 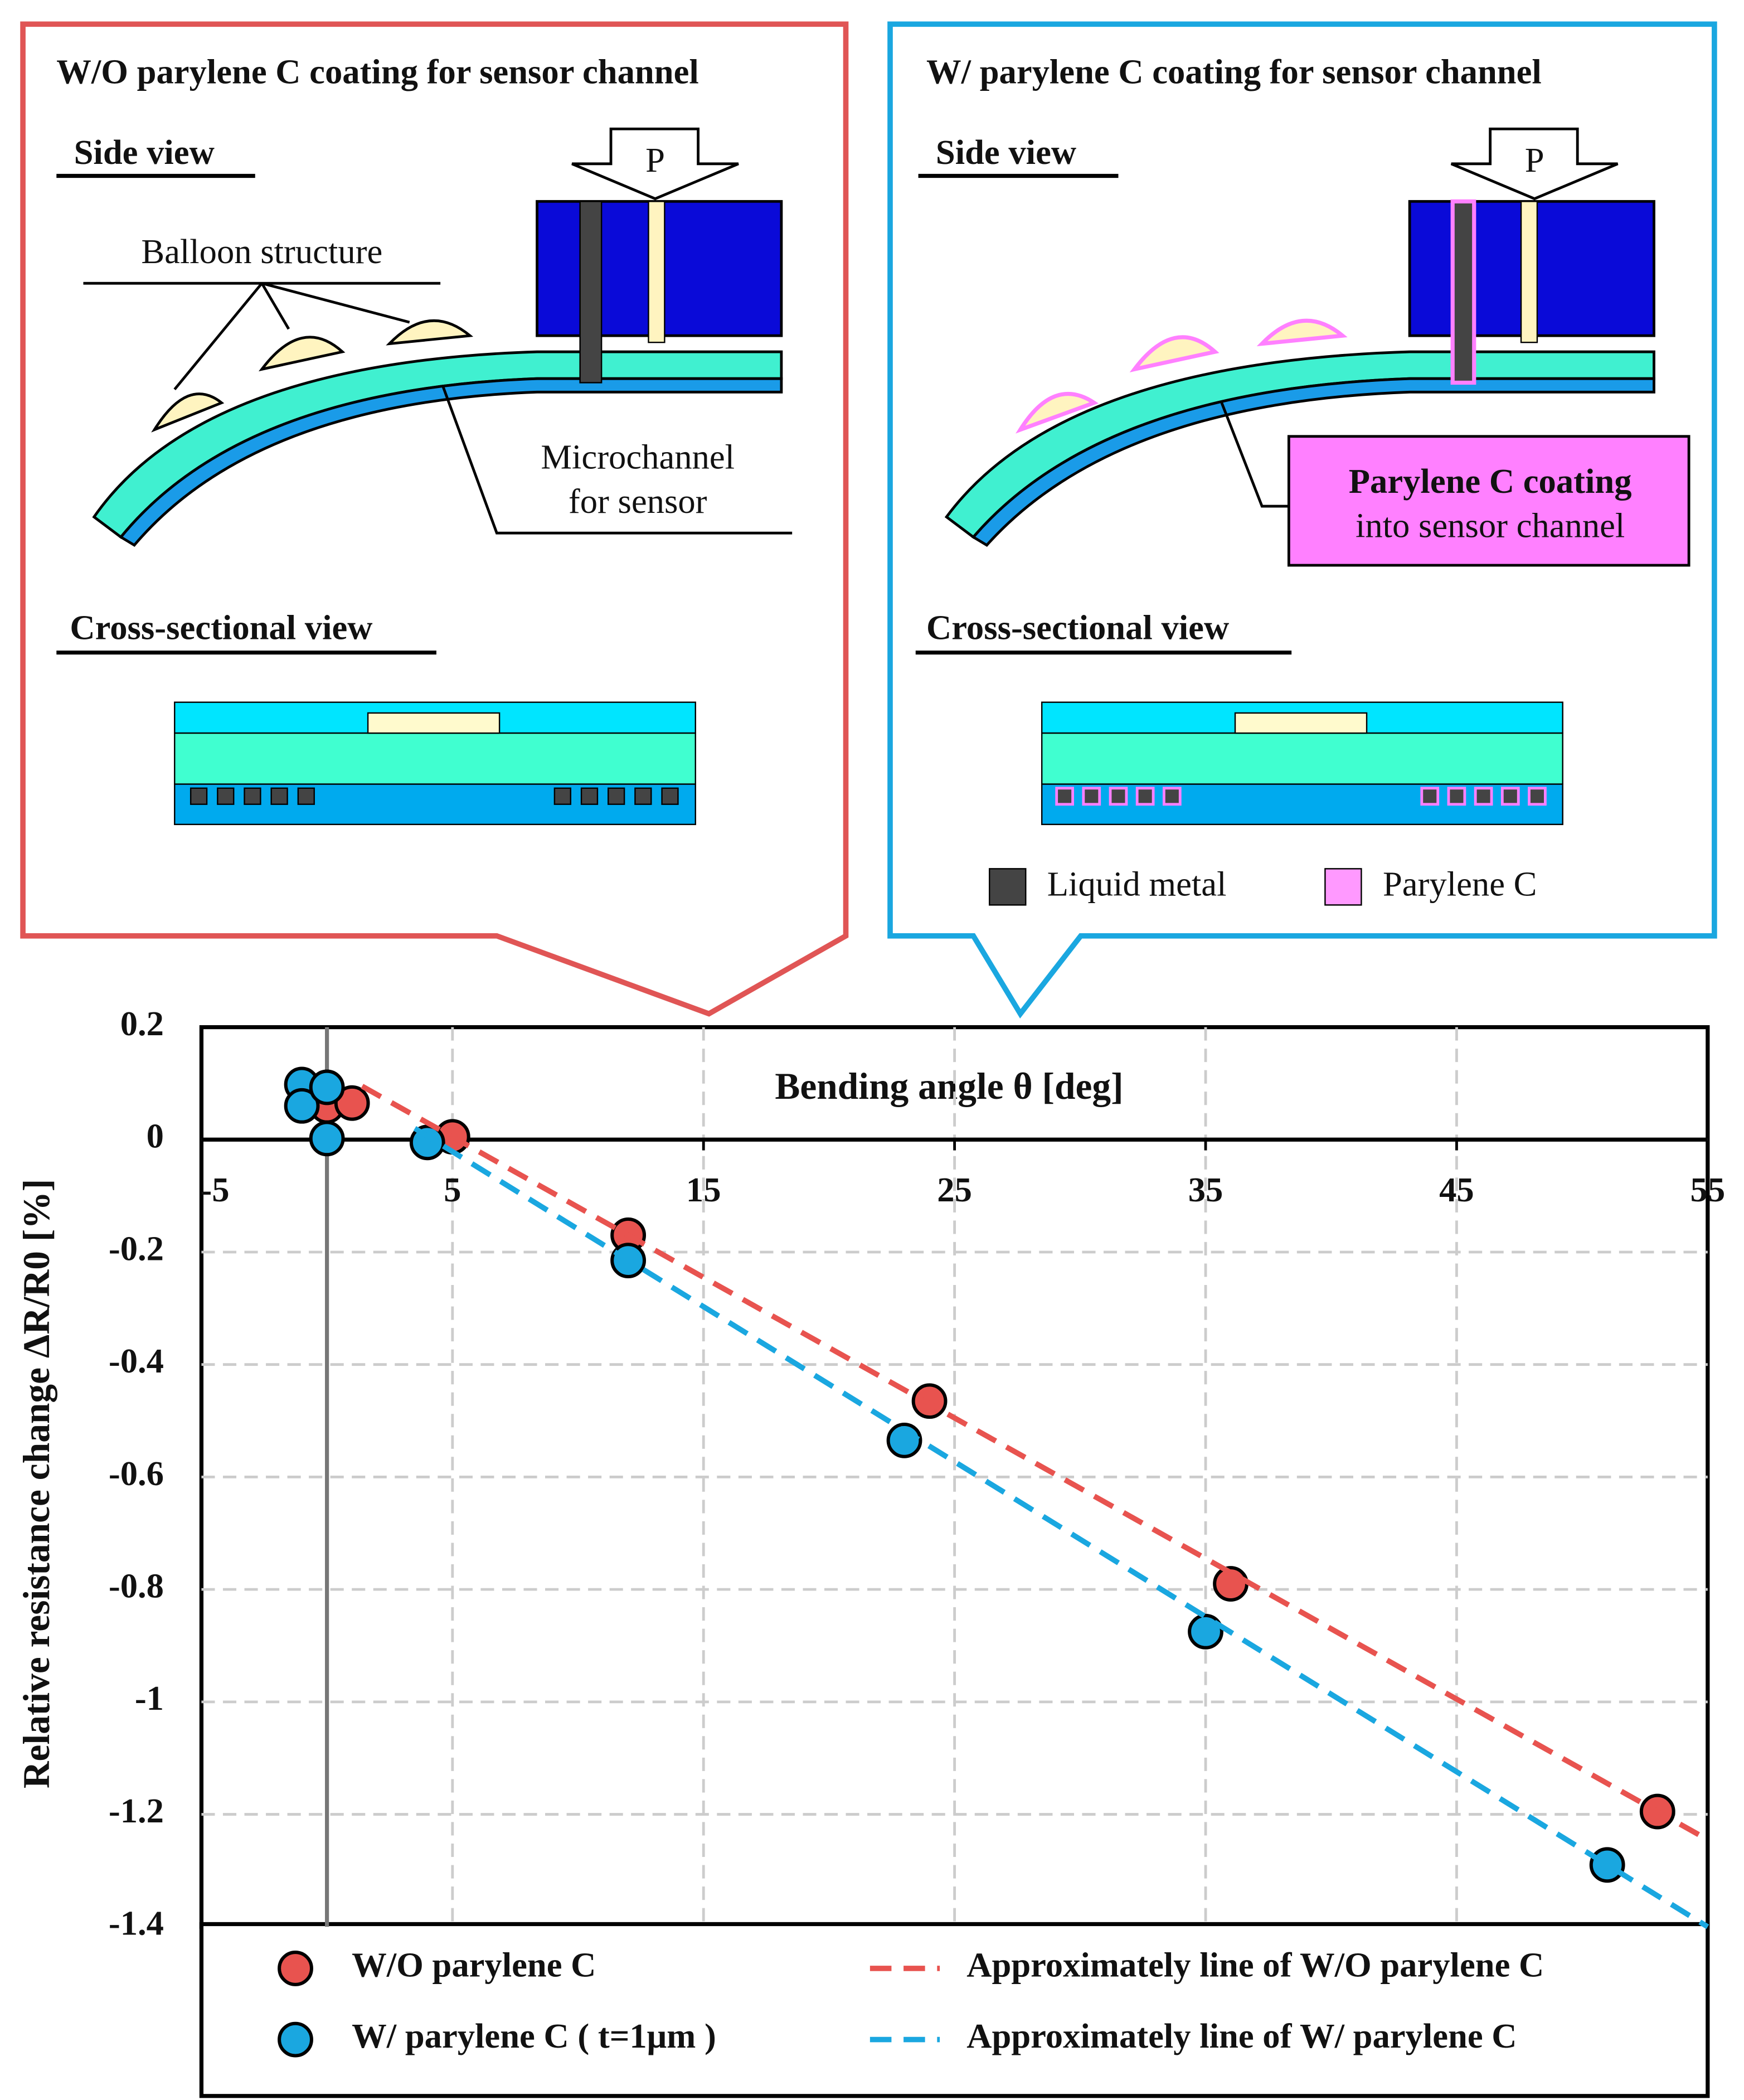 I want to click on y-tick-label: -0.2, so click(x=136, y=1248).